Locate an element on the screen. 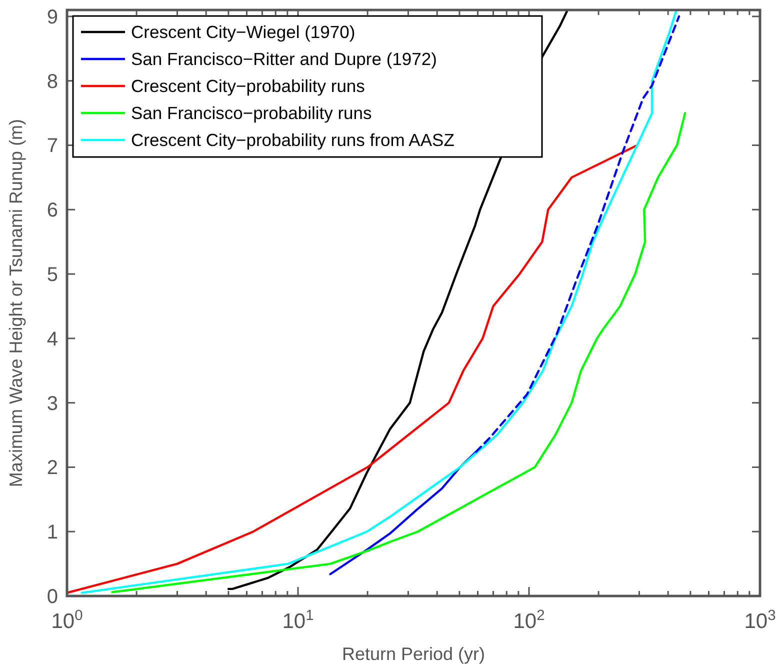 Image resolution: width=779 pixels, height=668 pixels. legend-label: San Francisco−Ritter and Dupre (1972) is located at coordinates (284, 59).